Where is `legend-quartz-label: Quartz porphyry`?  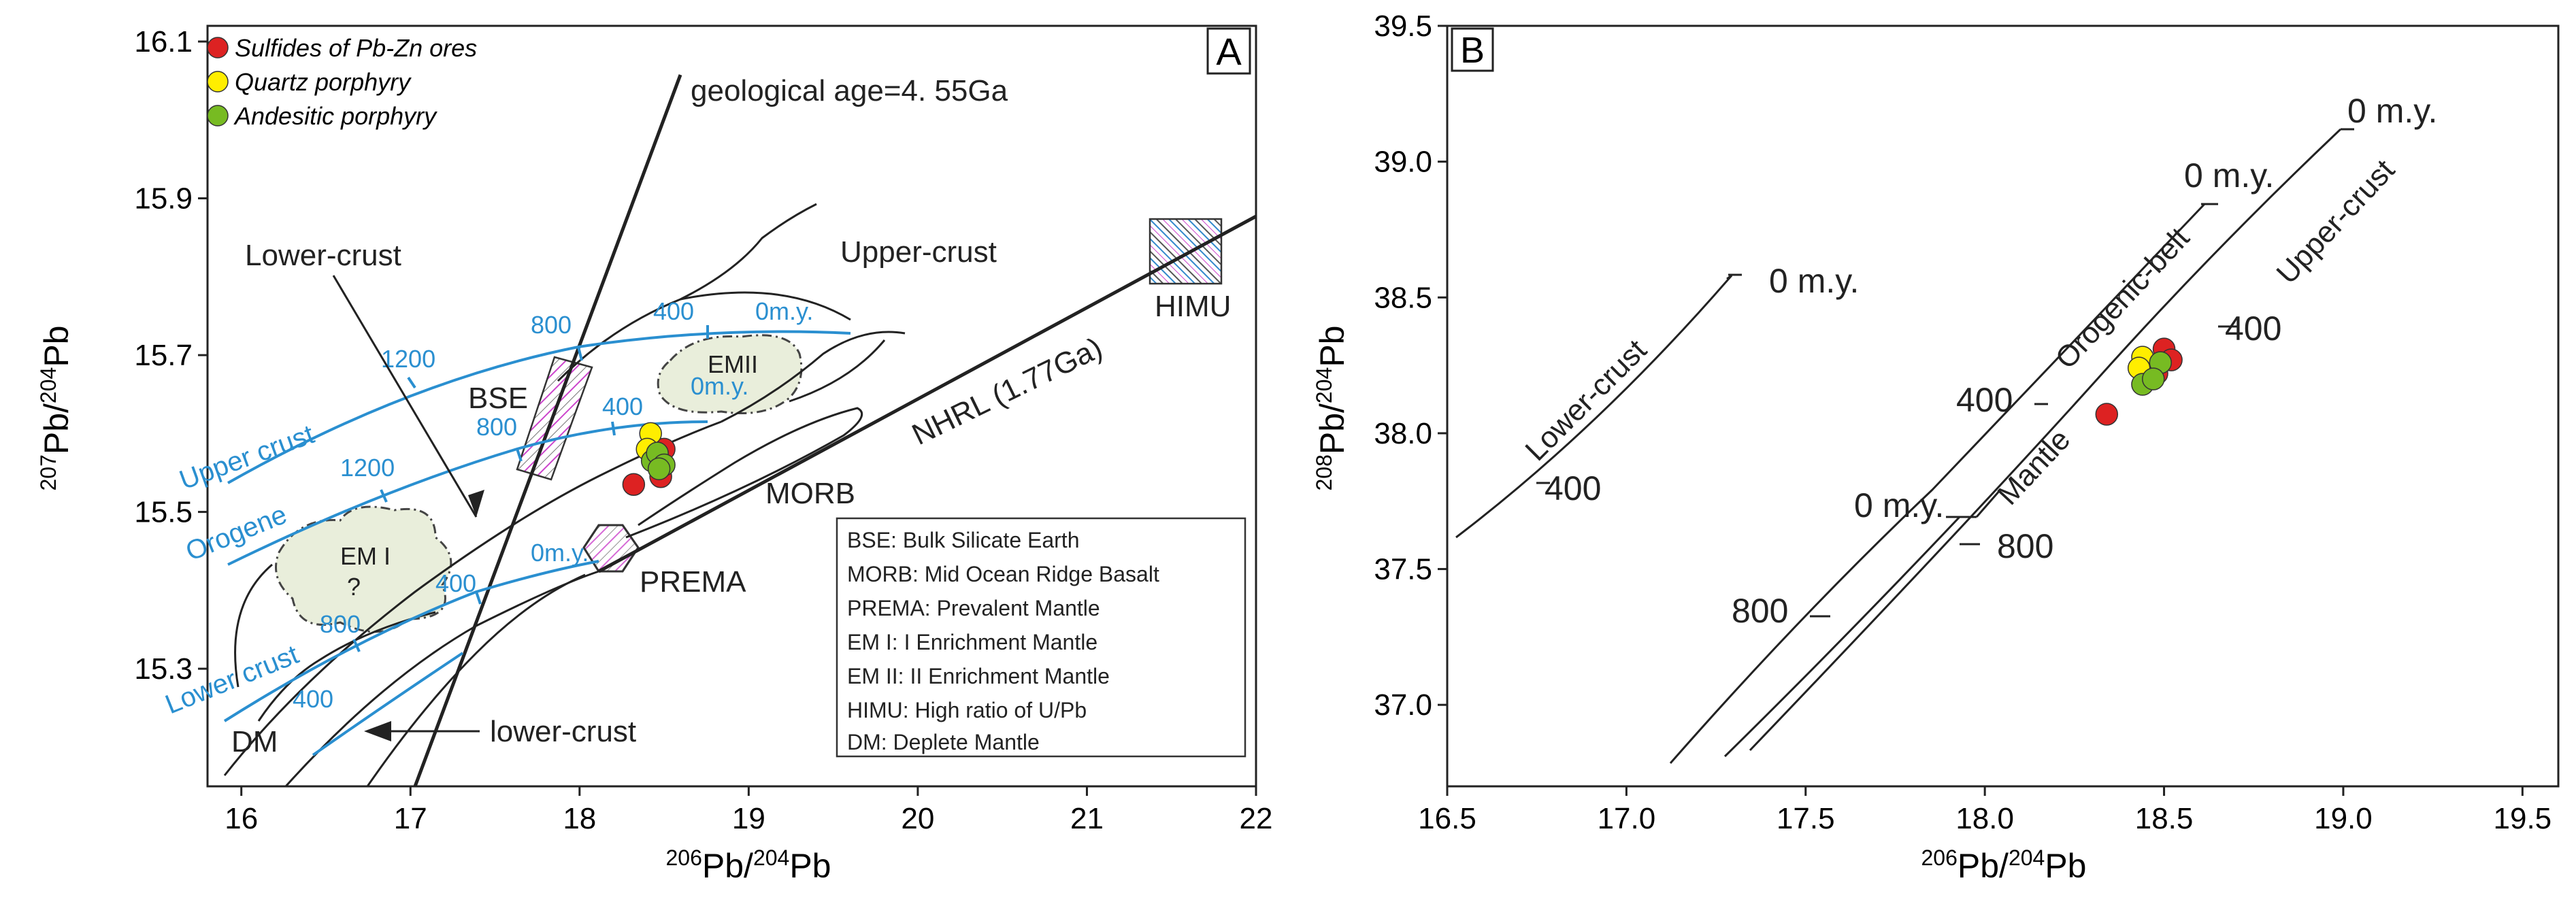 legend-quartz-label: Quartz porphyry is located at coordinates (323, 82).